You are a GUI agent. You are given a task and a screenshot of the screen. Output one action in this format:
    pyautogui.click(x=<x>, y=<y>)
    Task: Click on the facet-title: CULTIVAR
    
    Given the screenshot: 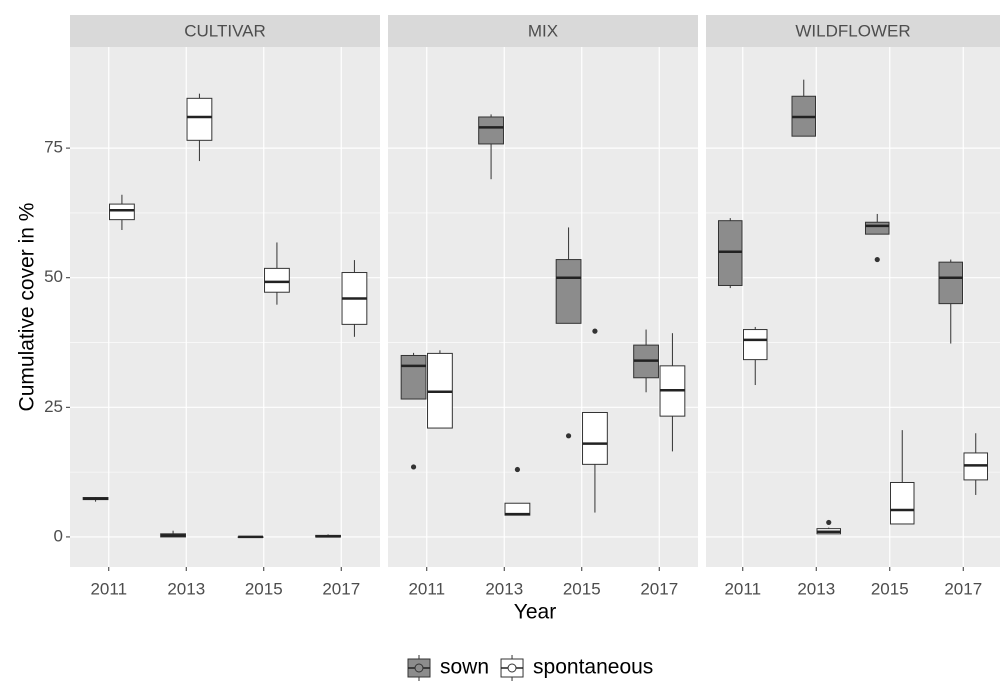 What is the action you would take?
    pyautogui.click(x=225, y=30)
    